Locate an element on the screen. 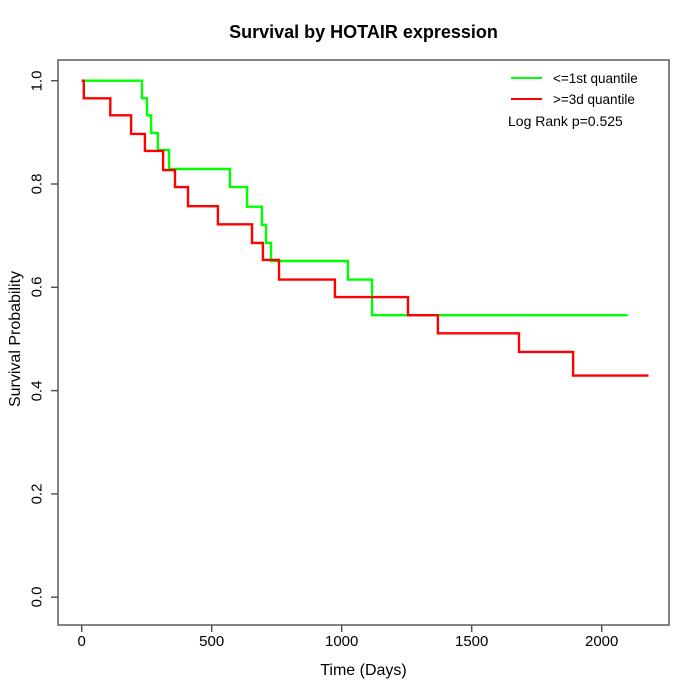  y-axis-title: Survival Probability is located at coordinates (15, 339).